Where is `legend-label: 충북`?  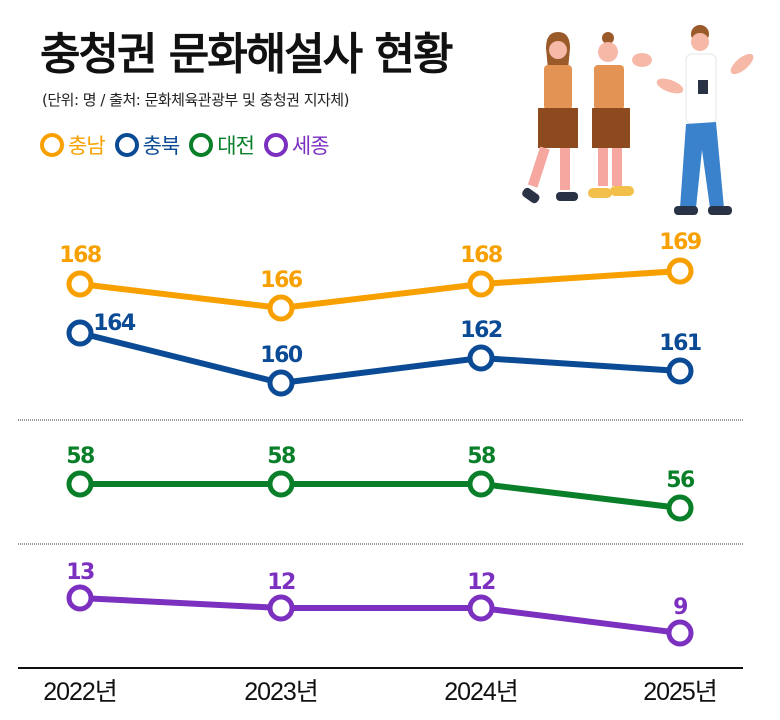
legend-label: 충북 is located at coordinates (161, 146).